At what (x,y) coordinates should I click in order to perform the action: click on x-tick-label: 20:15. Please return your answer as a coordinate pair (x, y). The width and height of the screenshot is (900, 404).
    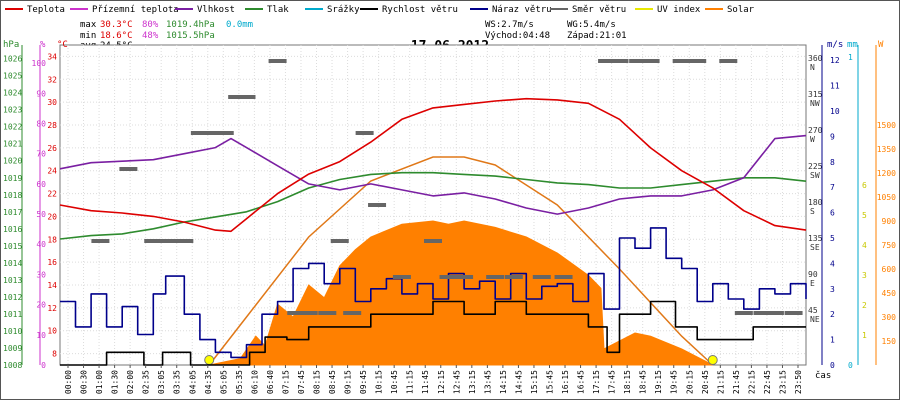
    Looking at the image, I should click on (689, 382).